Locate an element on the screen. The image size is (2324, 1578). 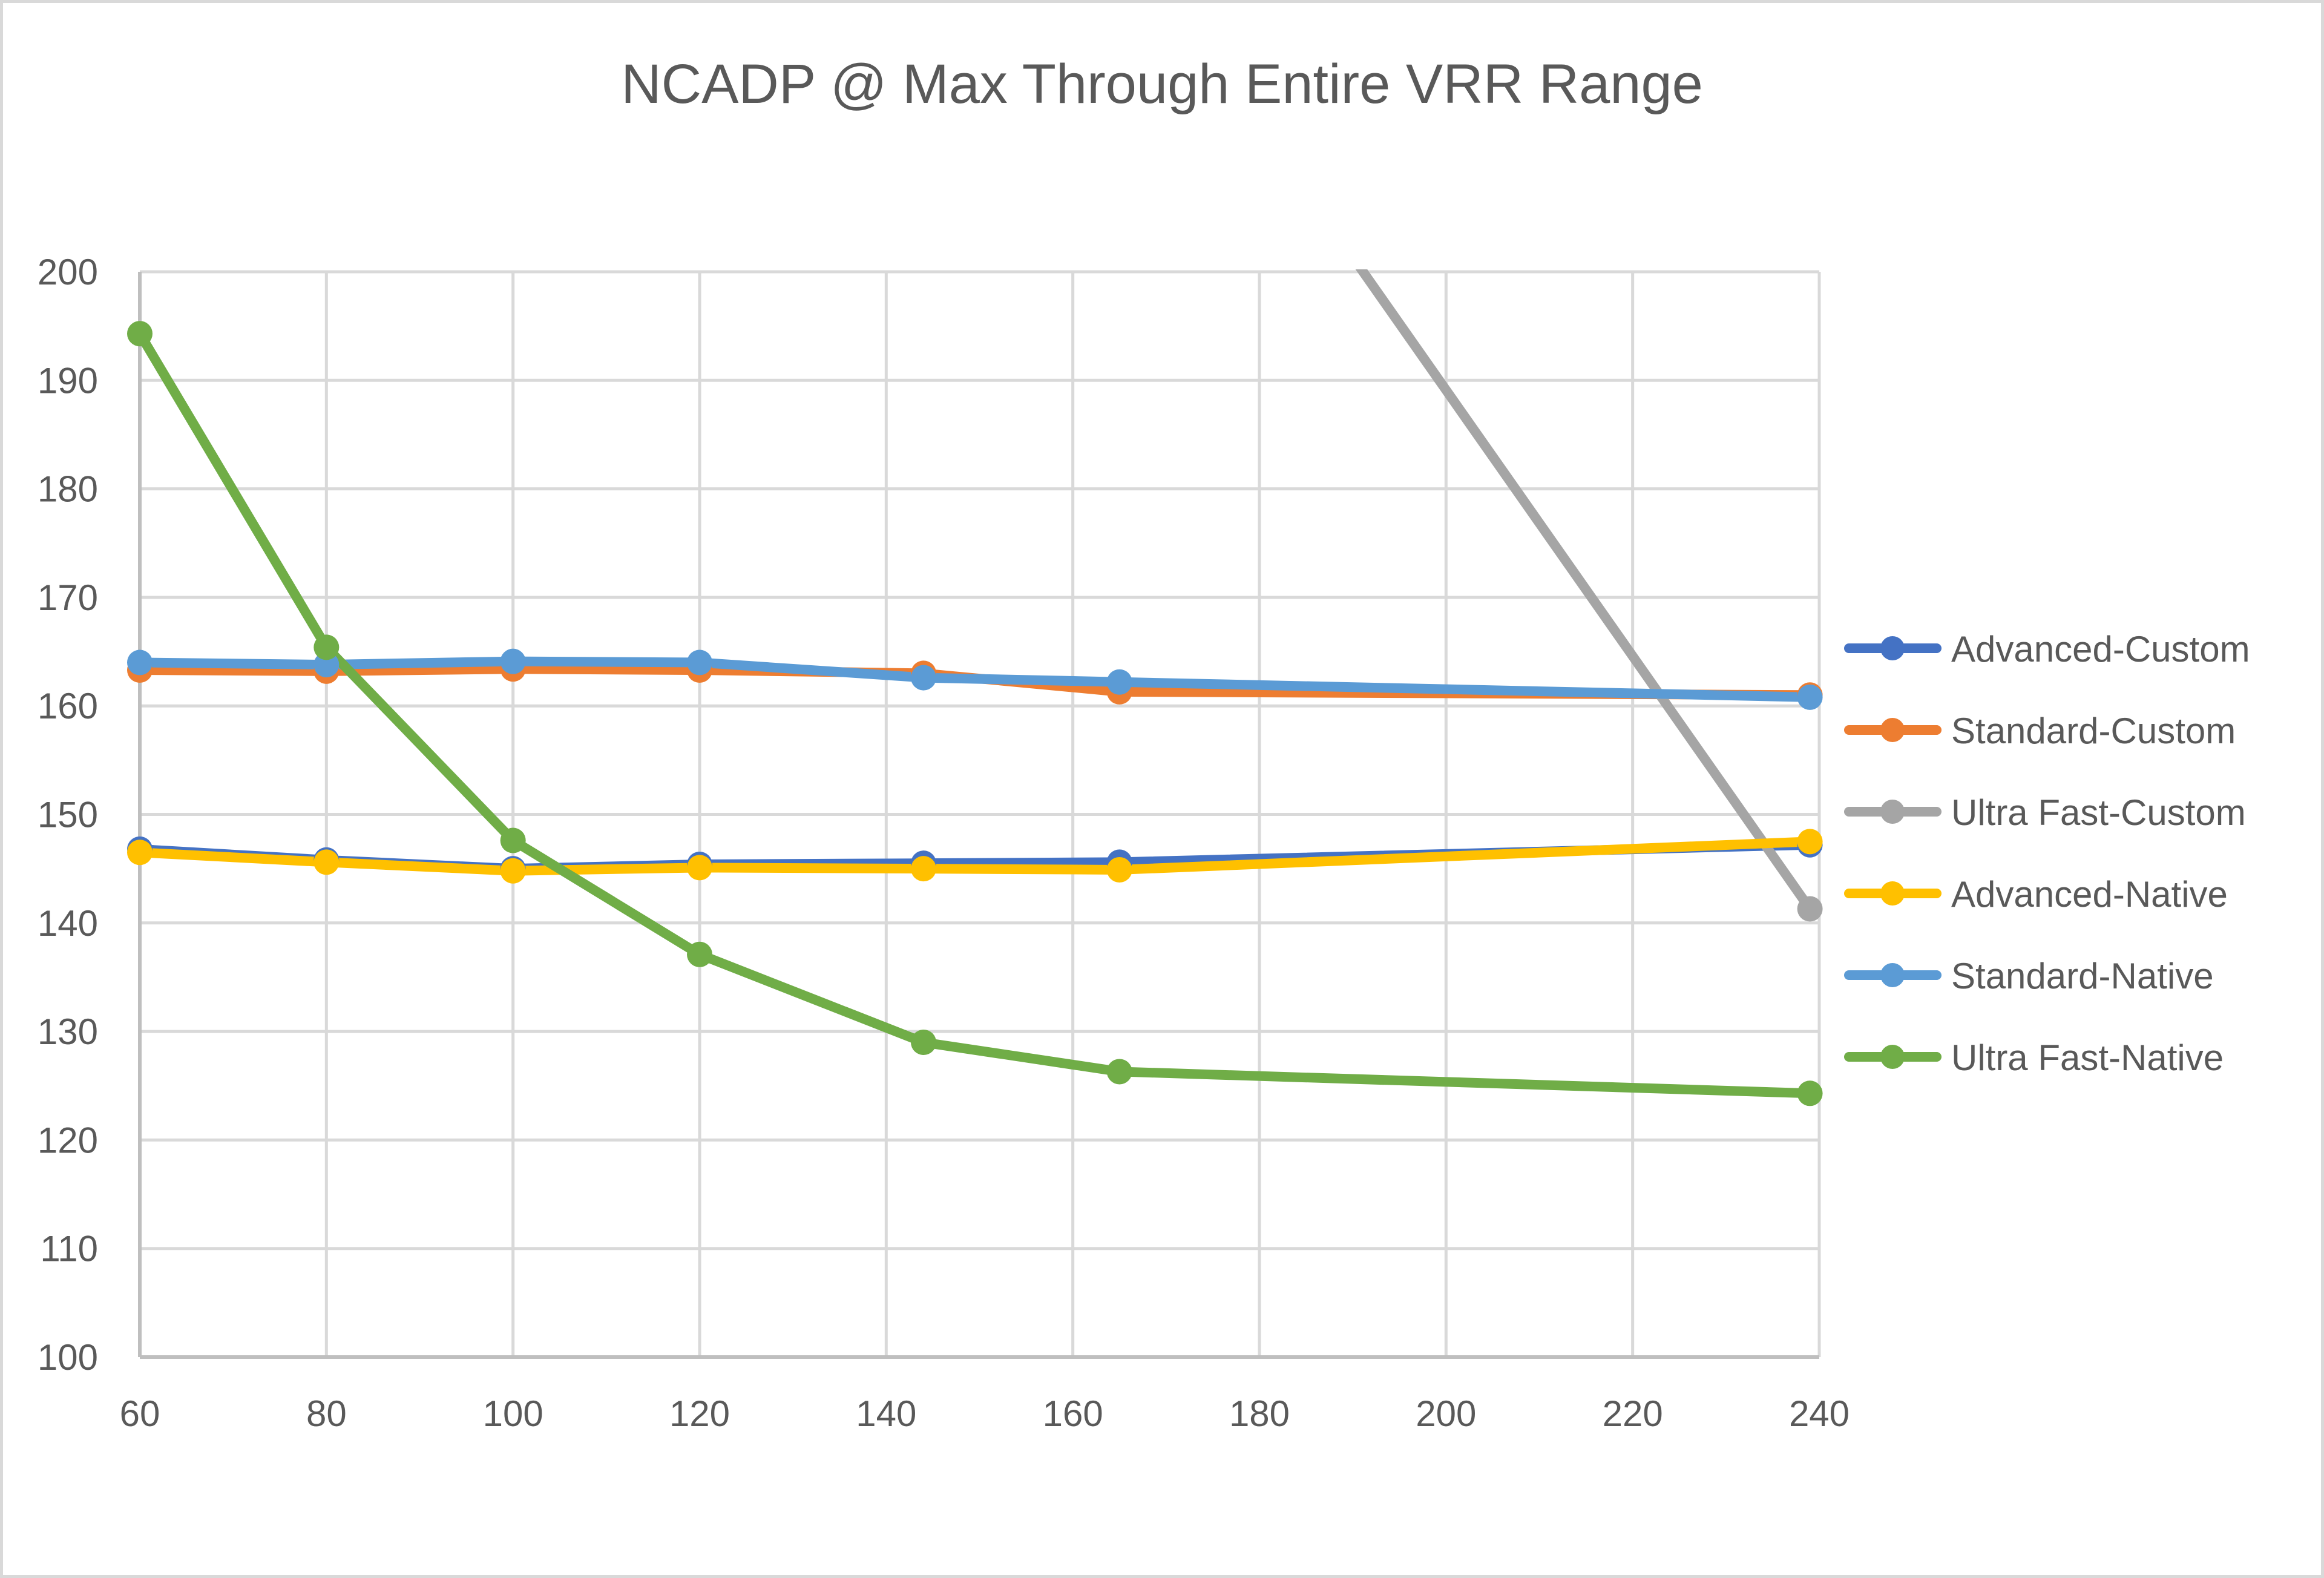
x-tick-label: 180 is located at coordinates (1259, 1413).